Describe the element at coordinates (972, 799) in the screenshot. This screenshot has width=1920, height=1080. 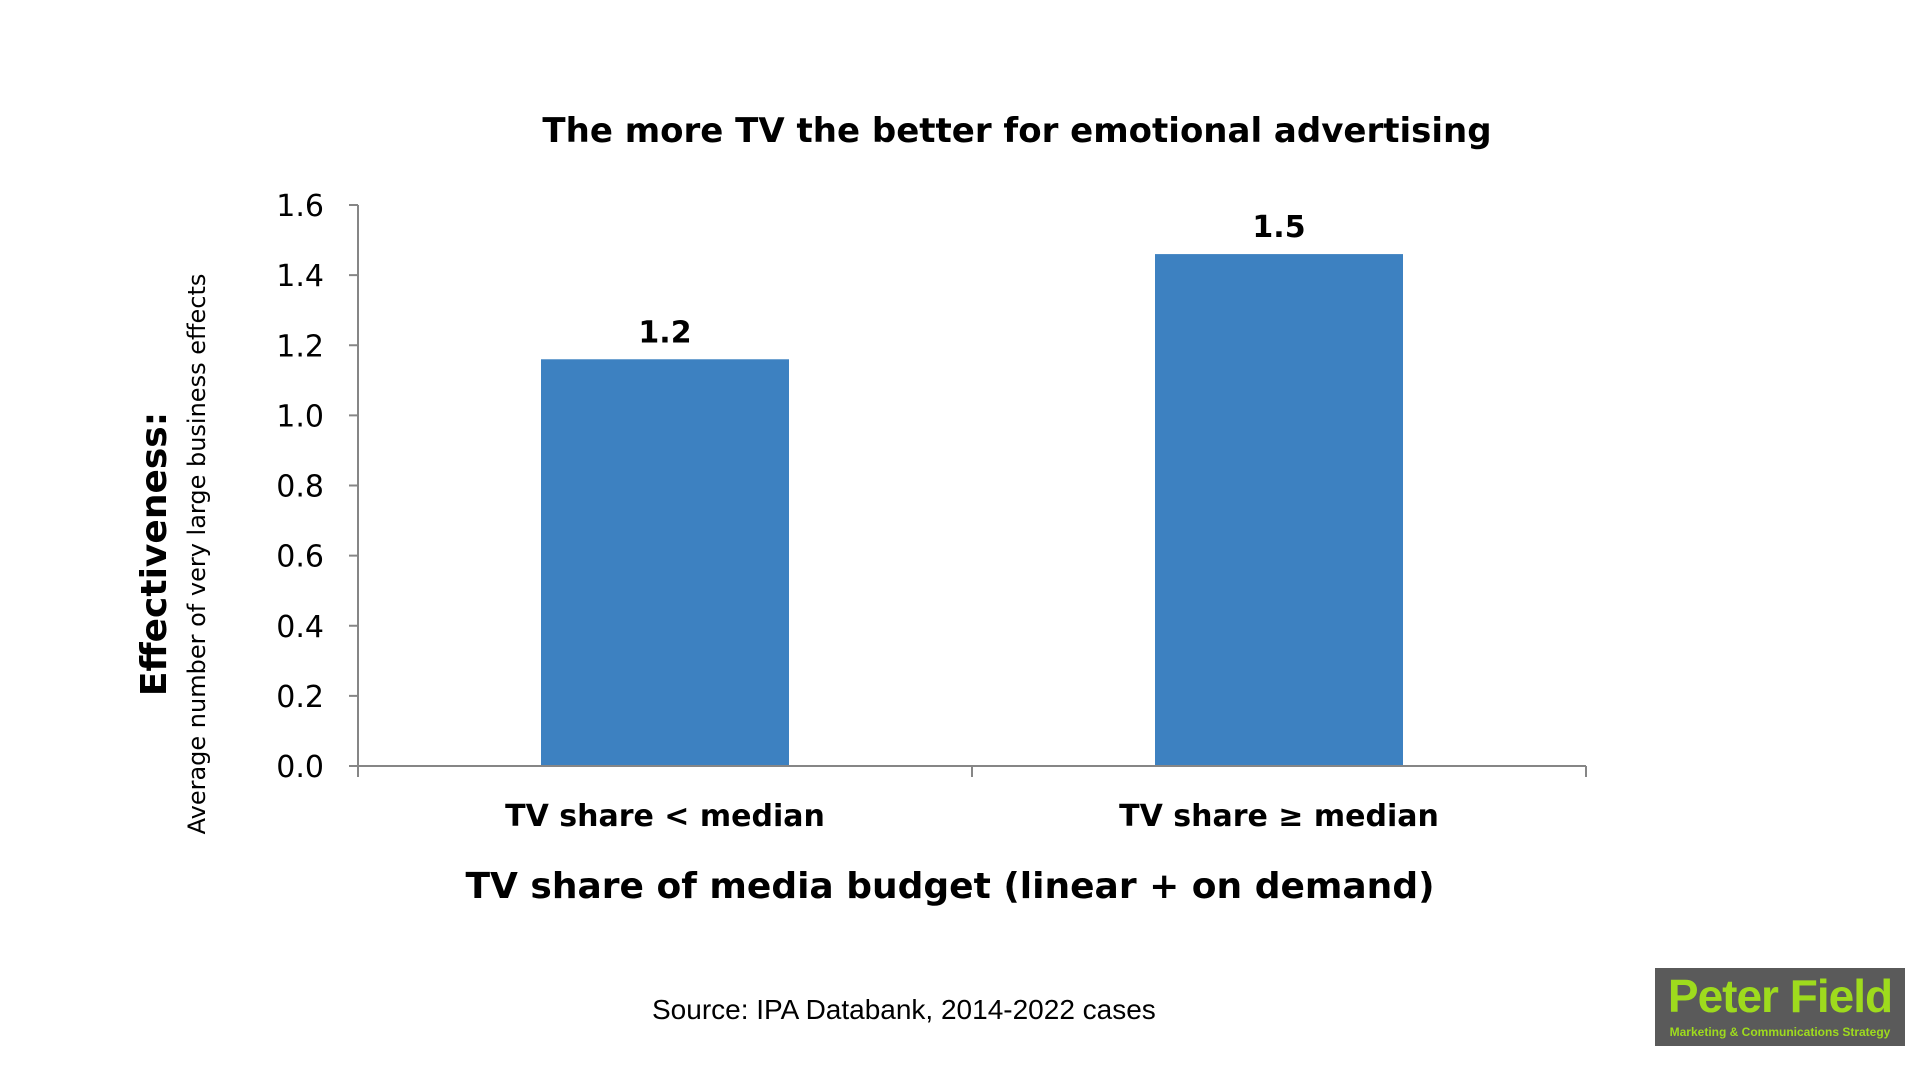
I see `x-axis: TV share < median TV share ≥ median` at that location.